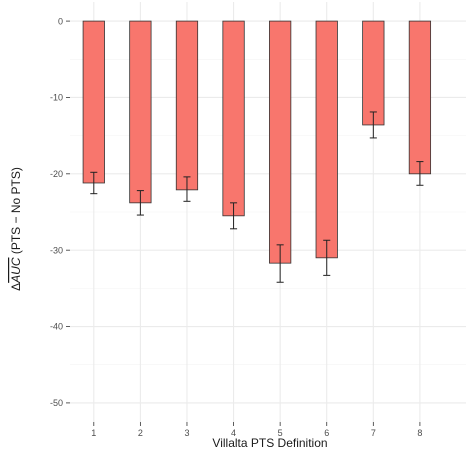 This screenshot has width=474, height=452. What do you see at coordinates (56, 403) in the screenshot?
I see `y-tick-label: -50` at bounding box center [56, 403].